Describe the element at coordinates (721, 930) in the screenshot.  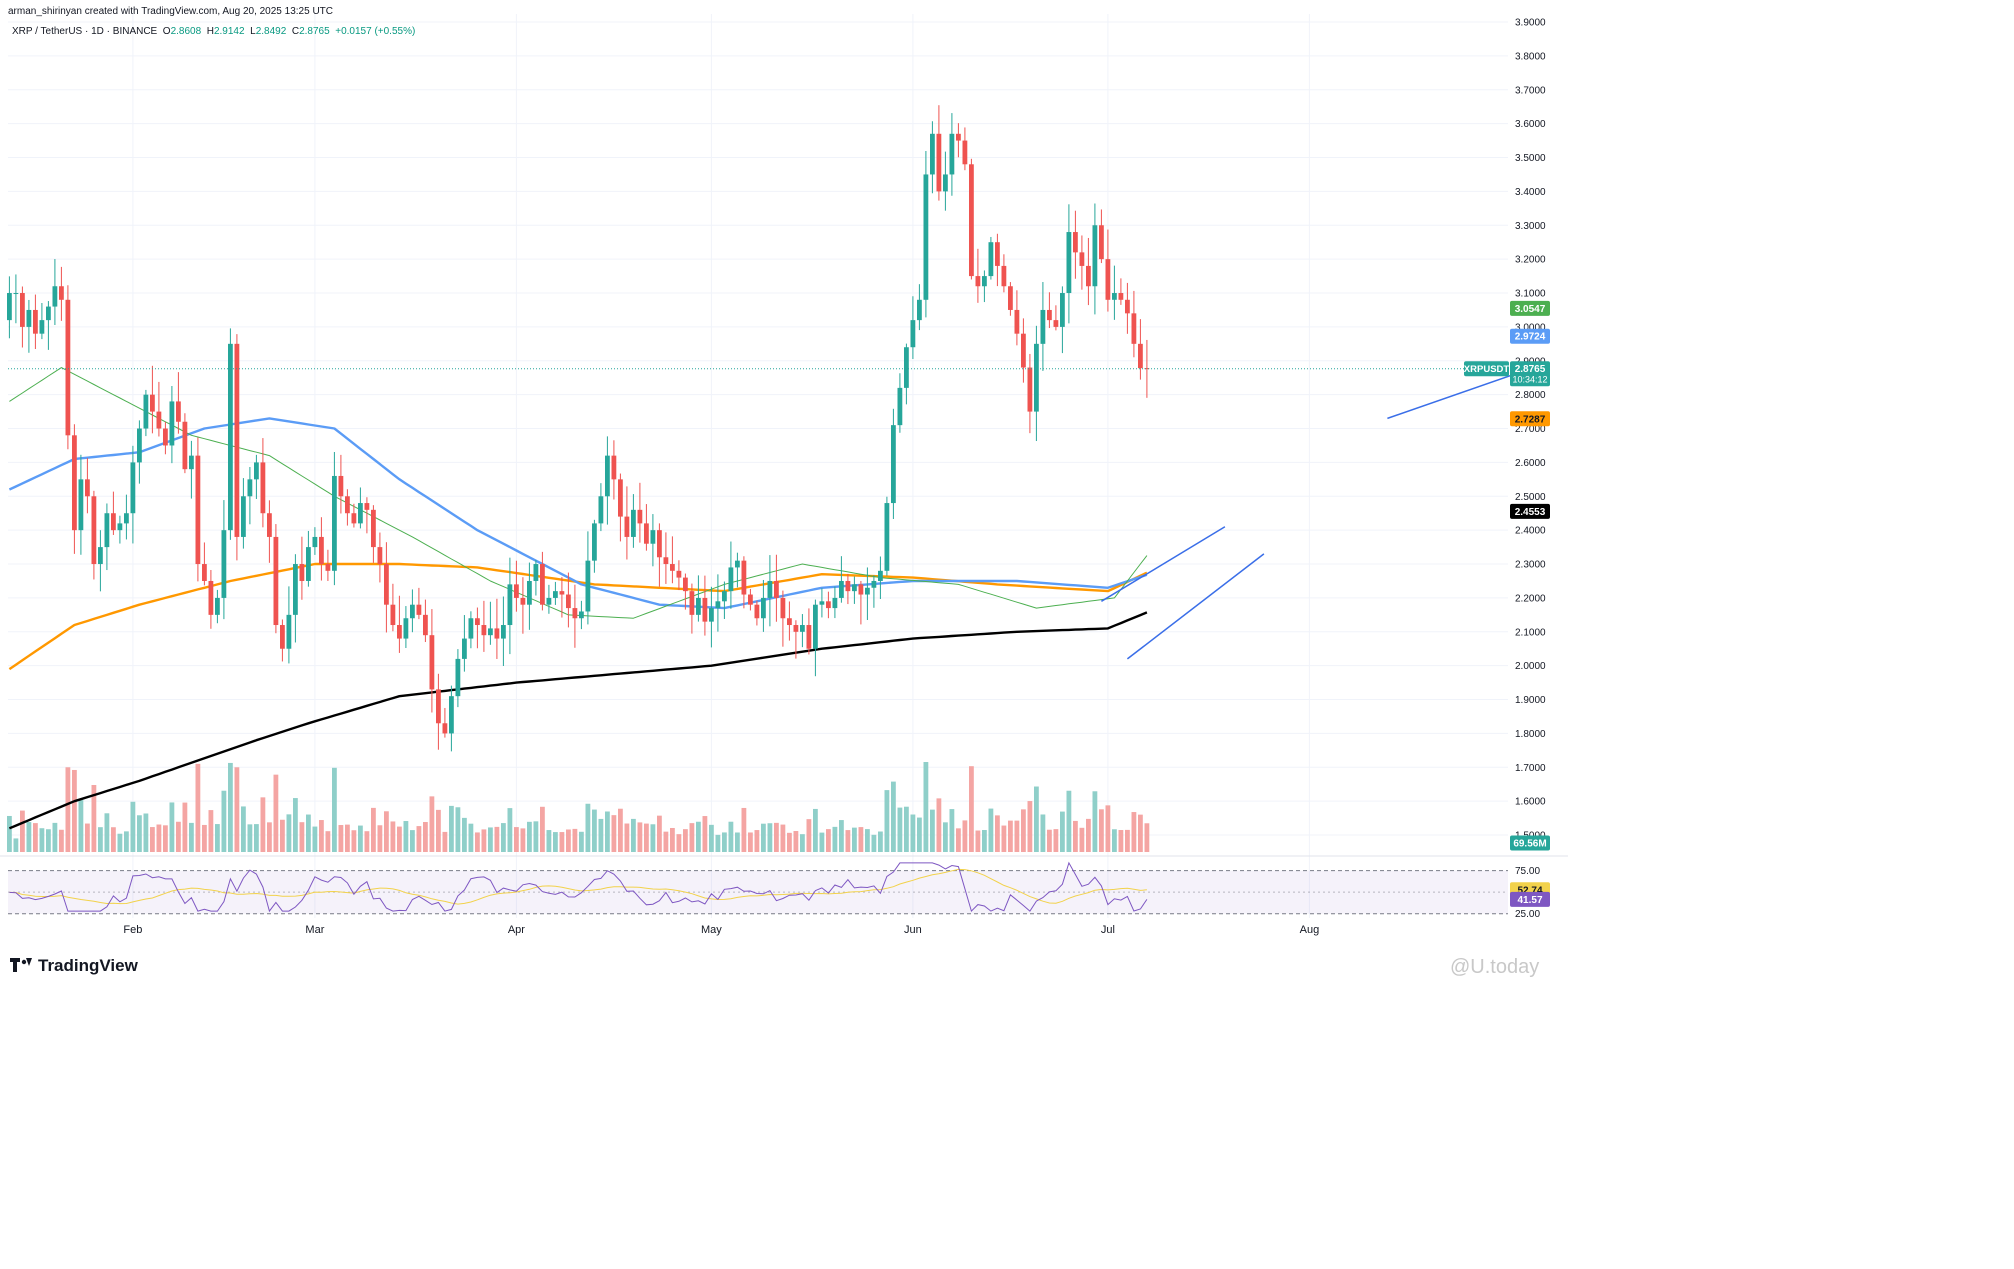
I see `time-axis: Feb Mar Apr May Jun Jul Aug` at that location.